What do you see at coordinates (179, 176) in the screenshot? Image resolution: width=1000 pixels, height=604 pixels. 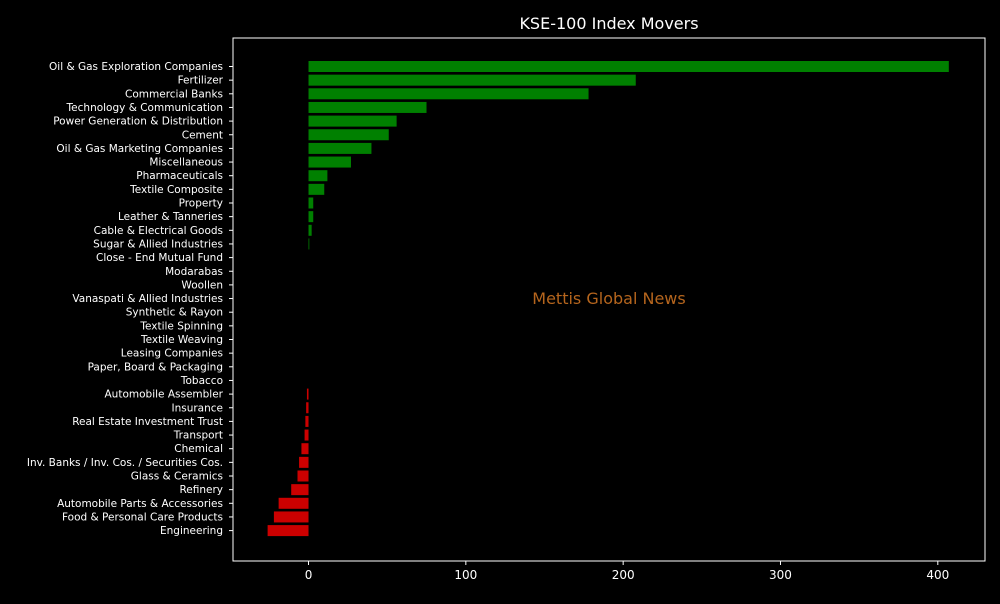 I see `y-tick-label: Pharmaceuticals` at bounding box center [179, 176].